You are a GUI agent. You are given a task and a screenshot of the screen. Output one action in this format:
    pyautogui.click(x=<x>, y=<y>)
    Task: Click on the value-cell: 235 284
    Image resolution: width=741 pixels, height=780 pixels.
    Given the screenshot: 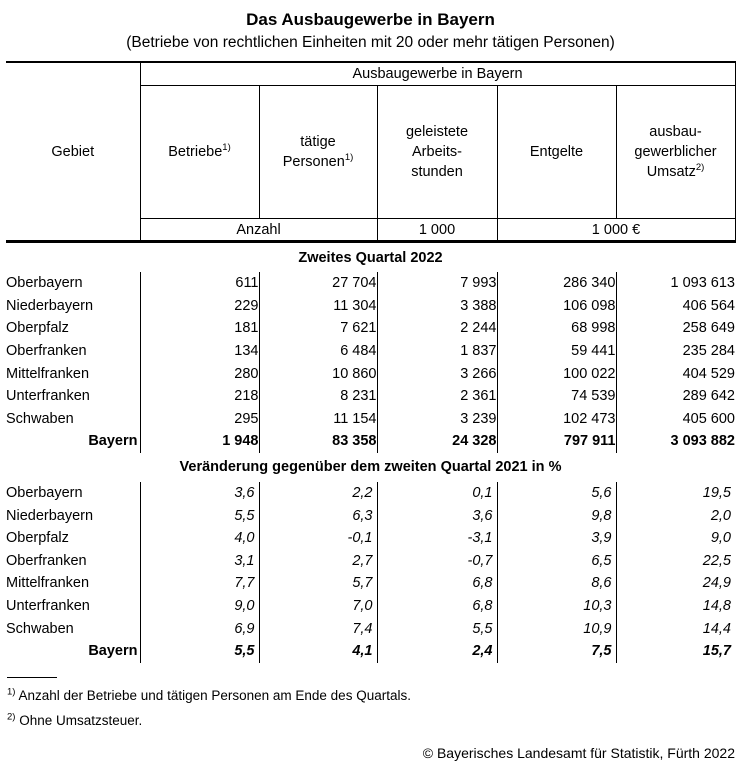 What is the action you would take?
    pyautogui.click(x=708, y=351)
    